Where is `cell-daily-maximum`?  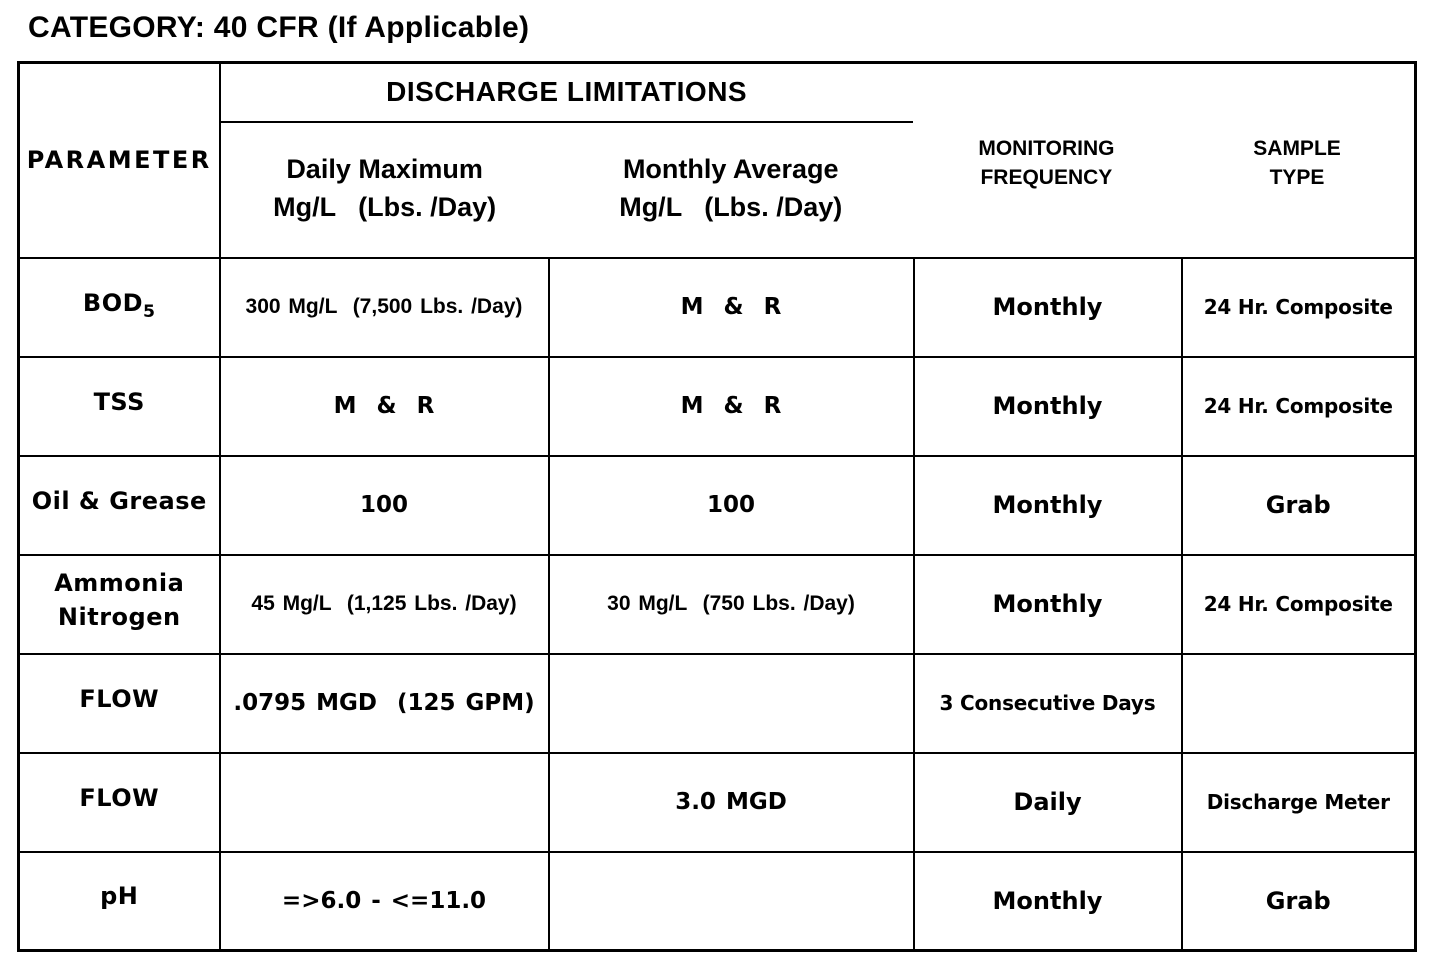 cell-daily-maximum is located at coordinates (384, 802).